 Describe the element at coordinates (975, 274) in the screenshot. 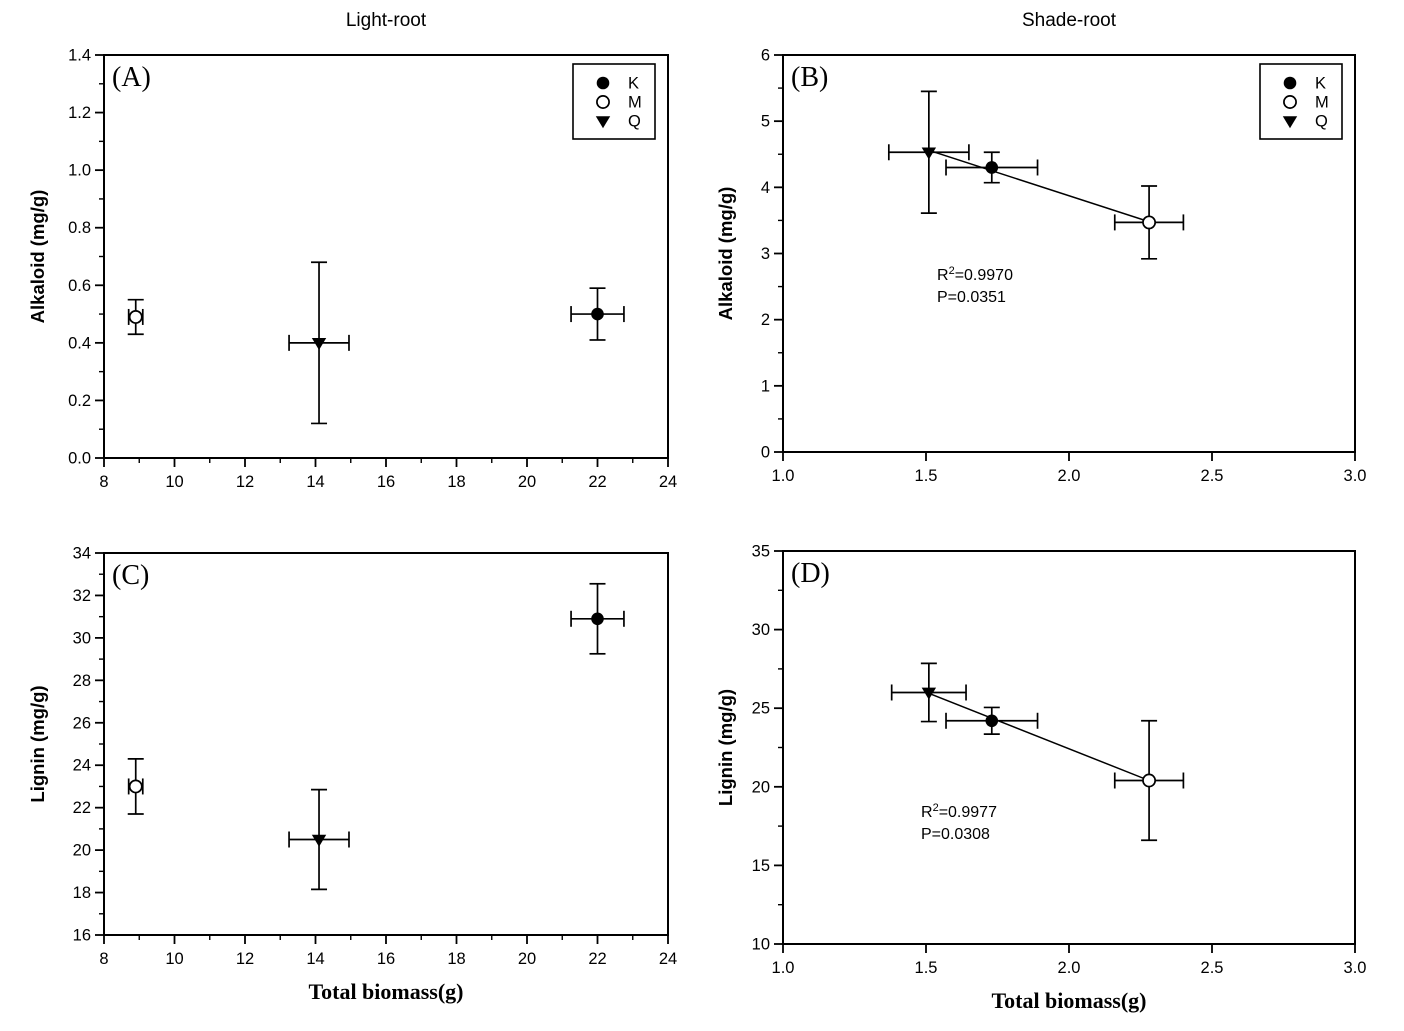

I see `annotation-r-squared: R2=0.9970` at that location.